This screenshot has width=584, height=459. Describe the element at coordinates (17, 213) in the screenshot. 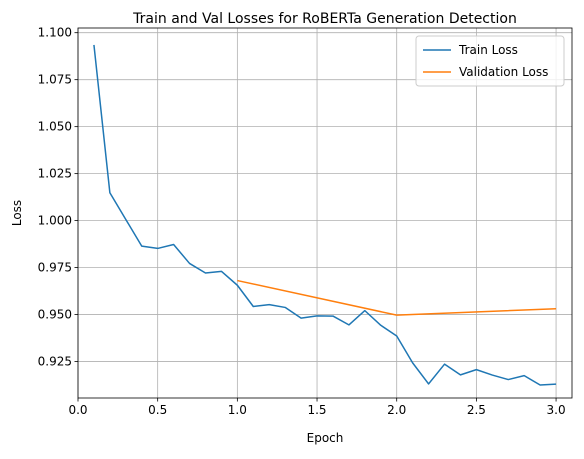

I see `y-axis-label: Loss` at that location.